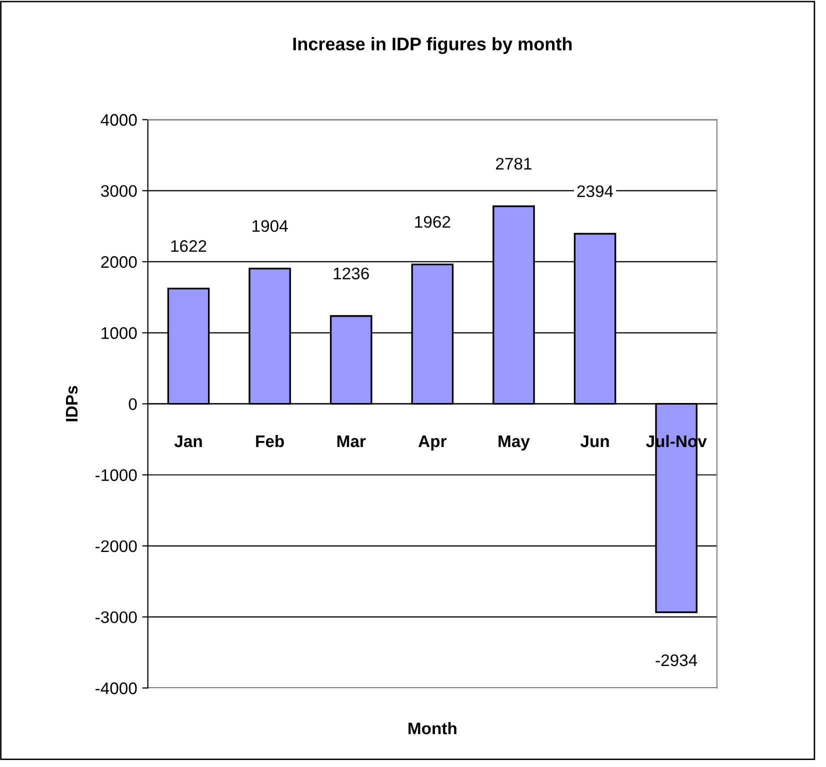 This screenshot has width=826, height=767. I want to click on data-label: 1962, so click(432, 222).